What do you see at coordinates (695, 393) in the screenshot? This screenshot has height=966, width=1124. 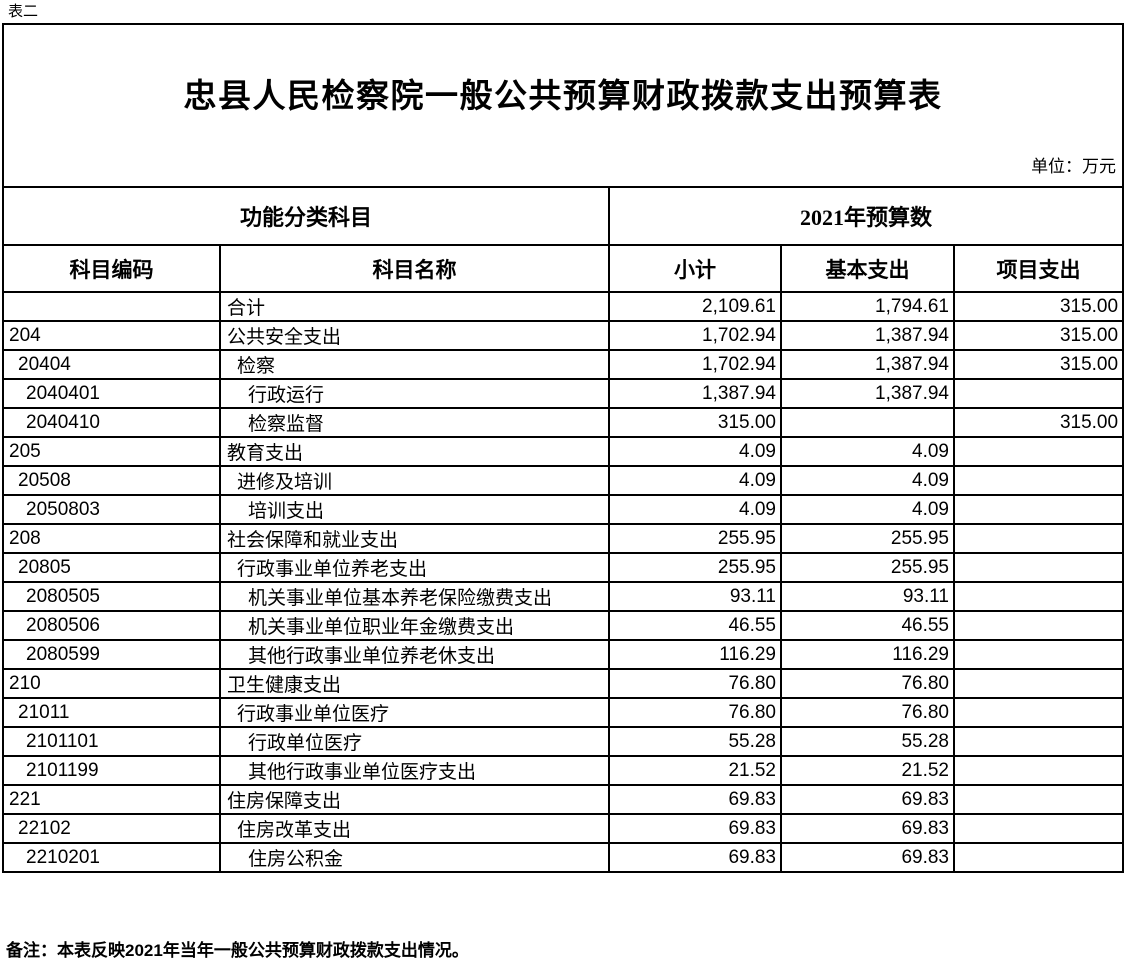 I see `subtotal-cell: 1,387.94` at bounding box center [695, 393].